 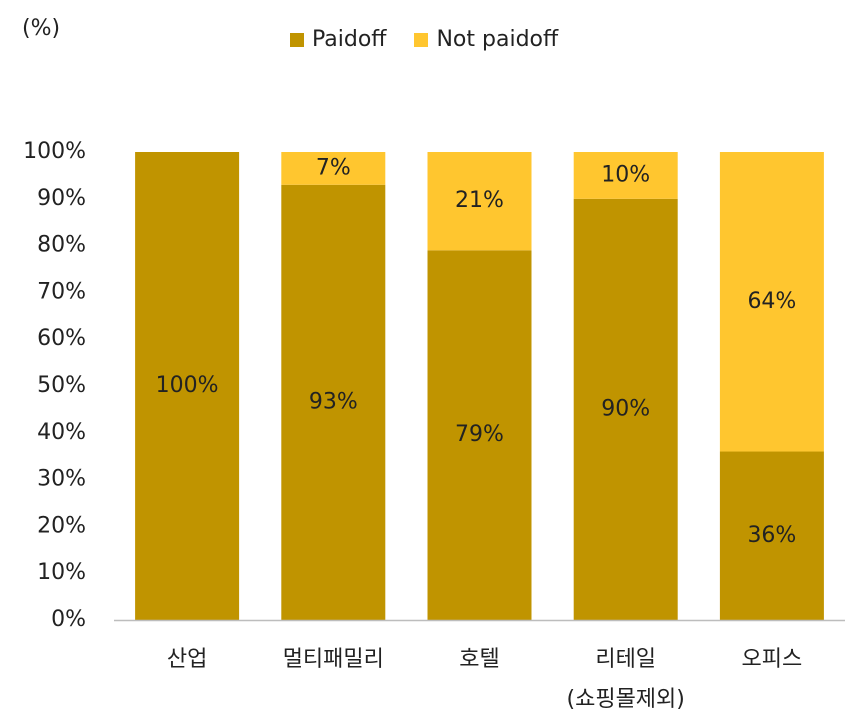 I want to click on y-tick-label: 0%, so click(x=68, y=619).